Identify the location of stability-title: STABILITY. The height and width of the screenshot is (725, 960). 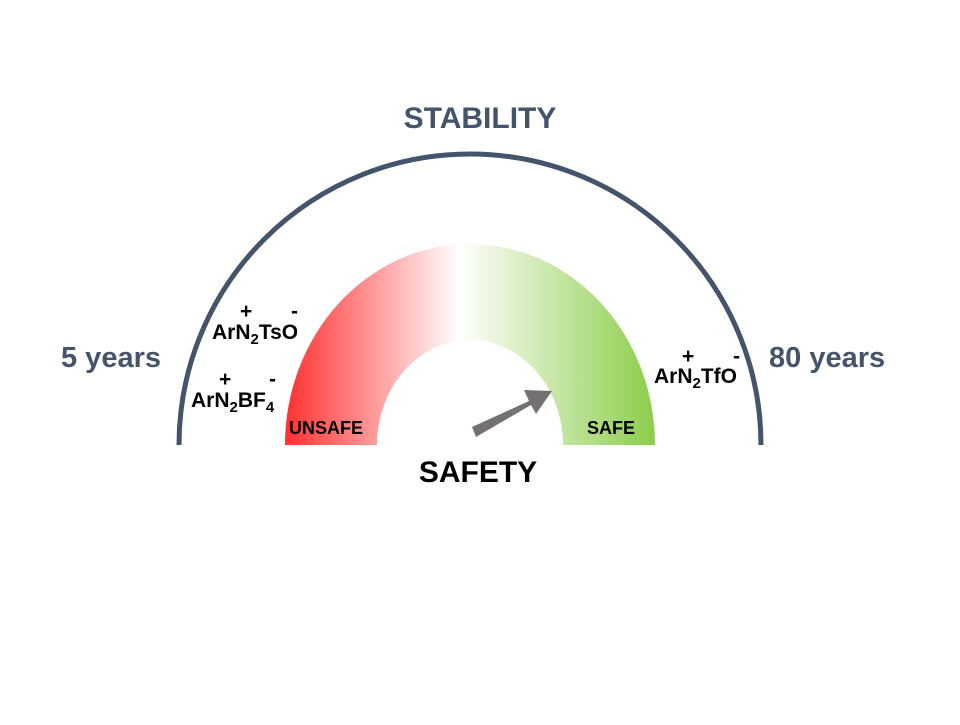
(480, 118).